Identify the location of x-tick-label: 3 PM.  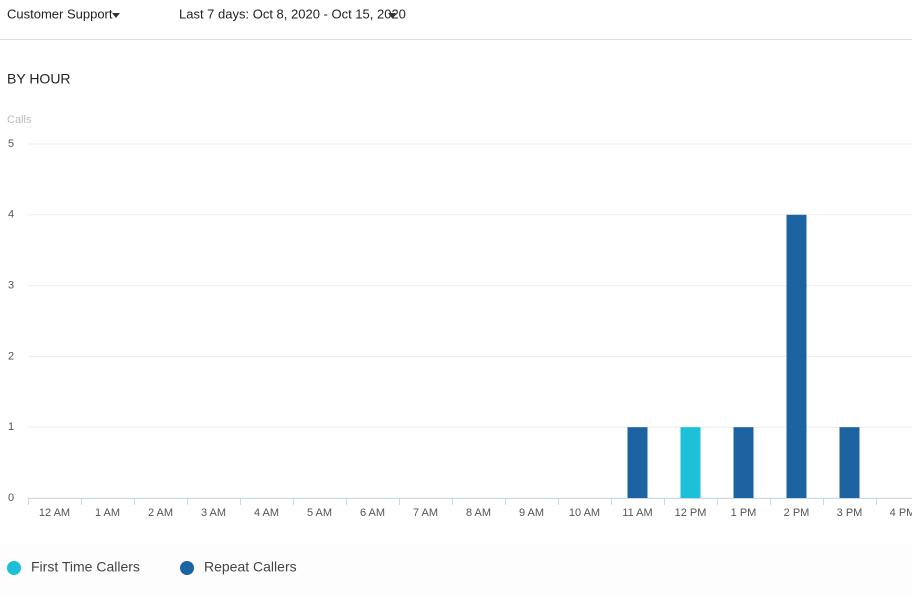
(850, 513).